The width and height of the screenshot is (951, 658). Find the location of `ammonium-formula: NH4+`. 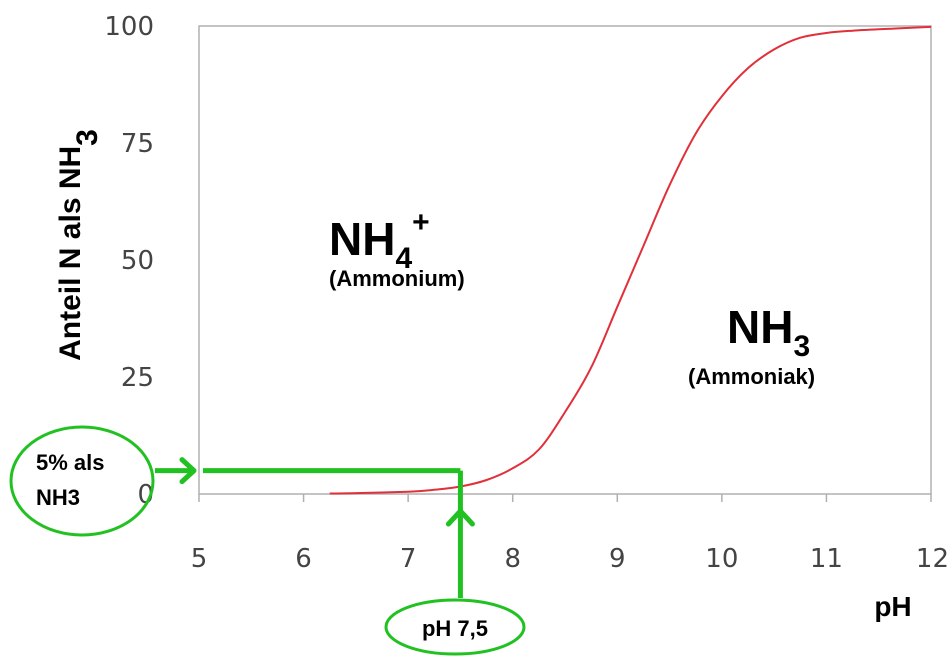

ammonium-formula: NH4+ is located at coordinates (379, 240).